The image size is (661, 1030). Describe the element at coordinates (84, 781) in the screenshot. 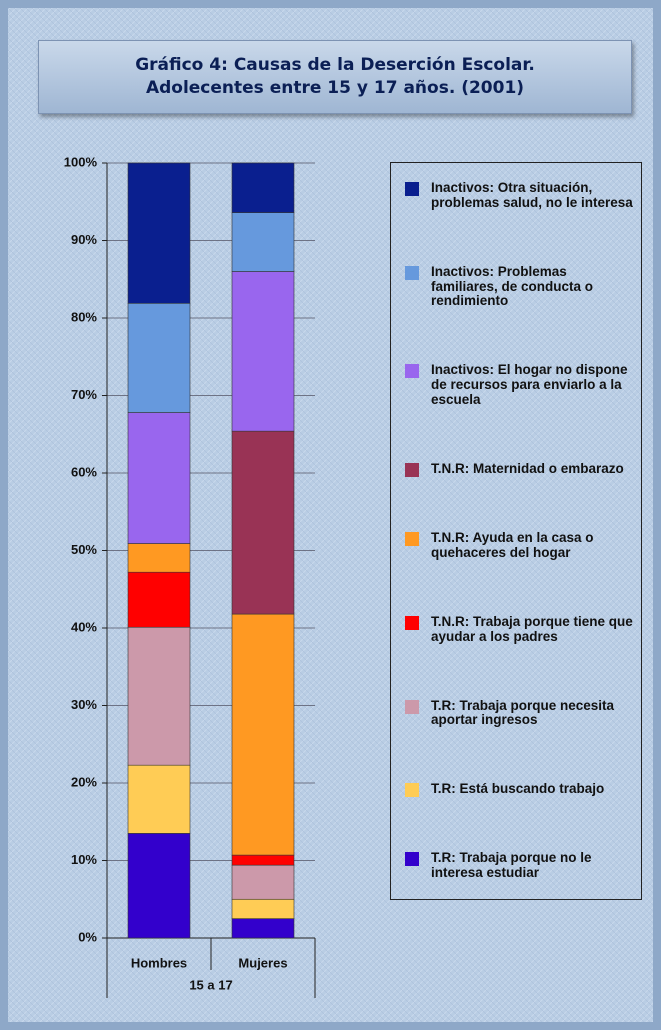

I see `y-tick-label: 20%` at that location.